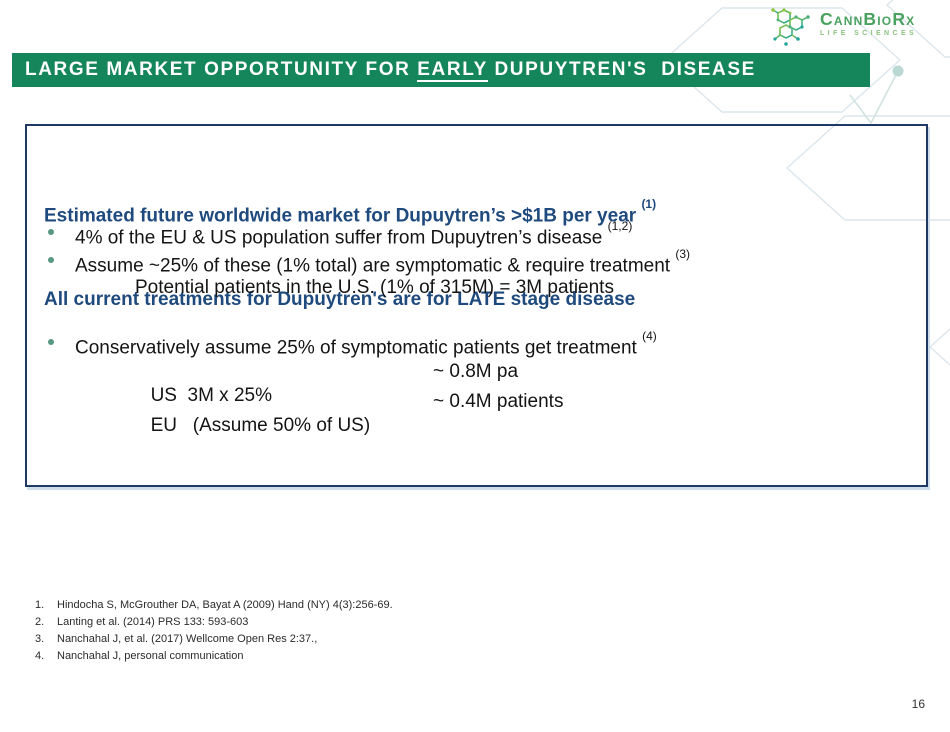 Image resolution: width=950 pixels, height=732 pixels. I want to click on footnote-ref-4: (4), so click(649, 336).